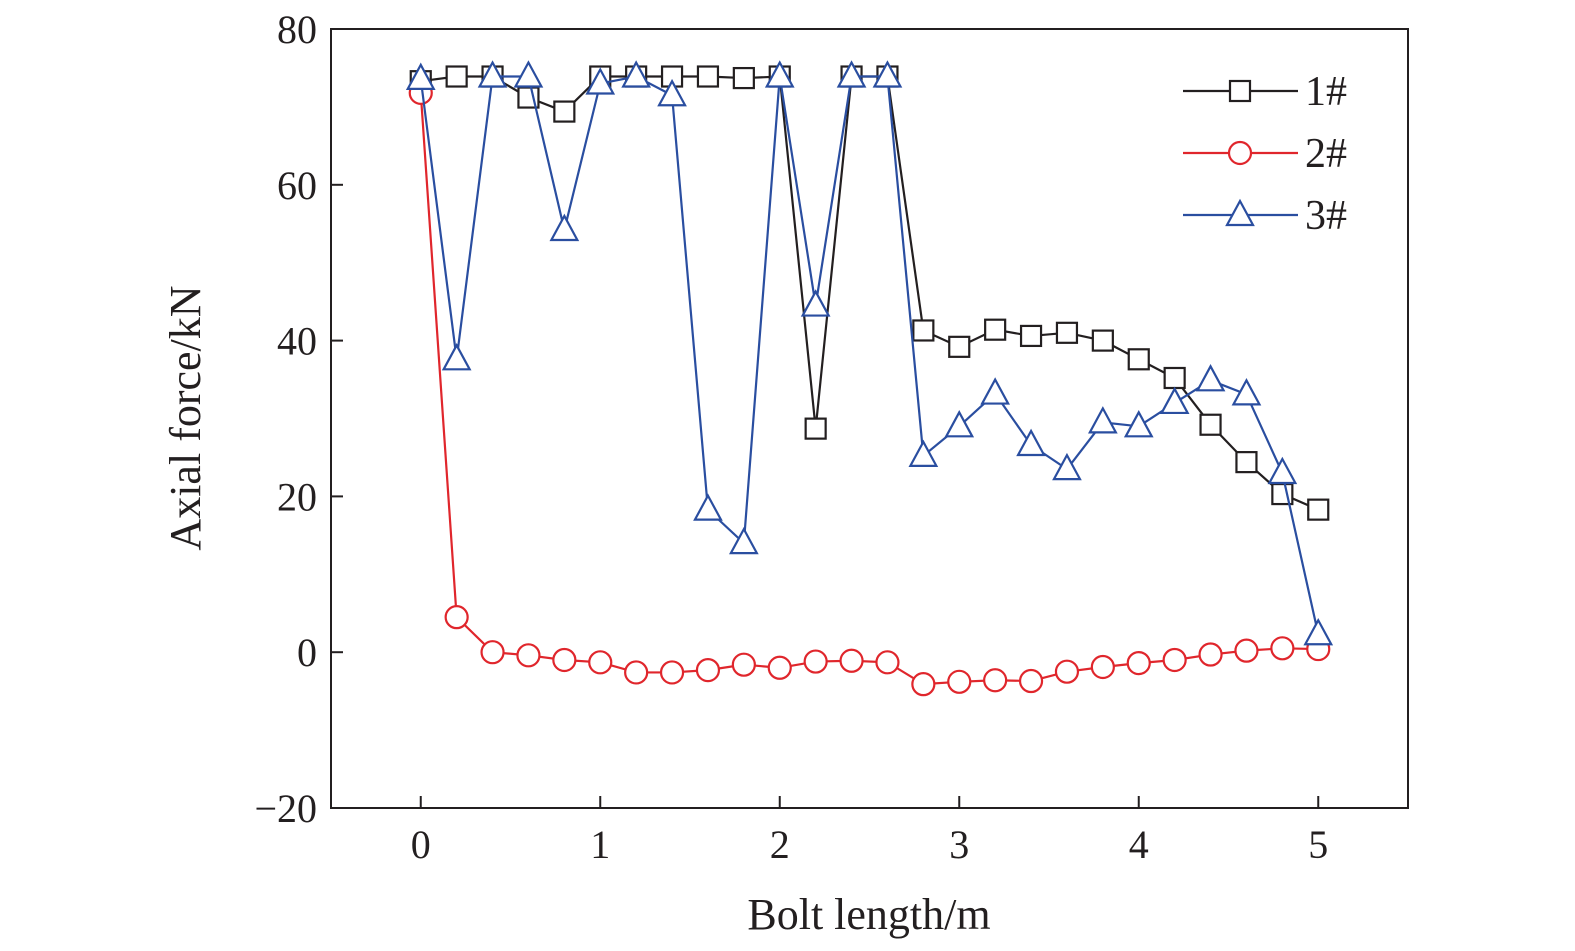 This screenshot has height=951, width=1575. What do you see at coordinates (1265, 92) in the screenshot?
I see `legend-item: 1#` at bounding box center [1265, 92].